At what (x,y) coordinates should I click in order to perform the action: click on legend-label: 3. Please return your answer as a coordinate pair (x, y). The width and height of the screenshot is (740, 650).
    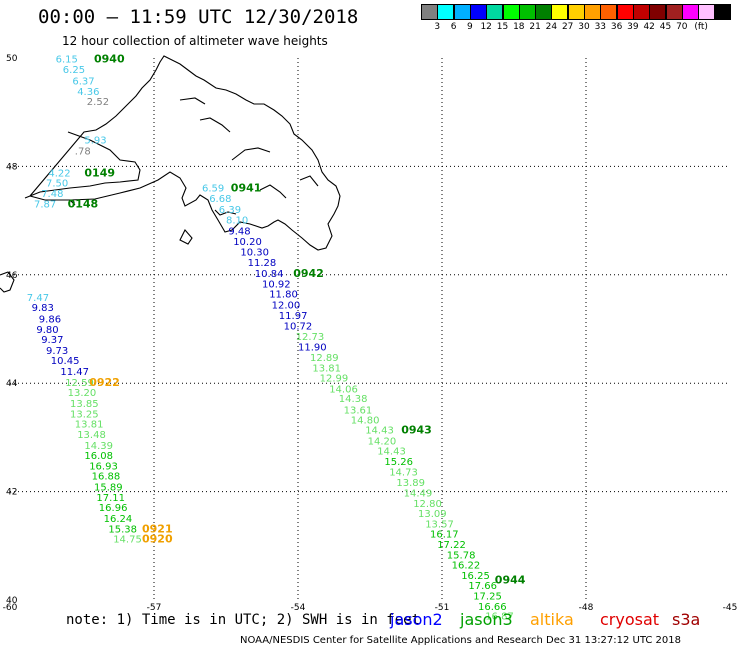
    Looking at the image, I should click on (437, 27).